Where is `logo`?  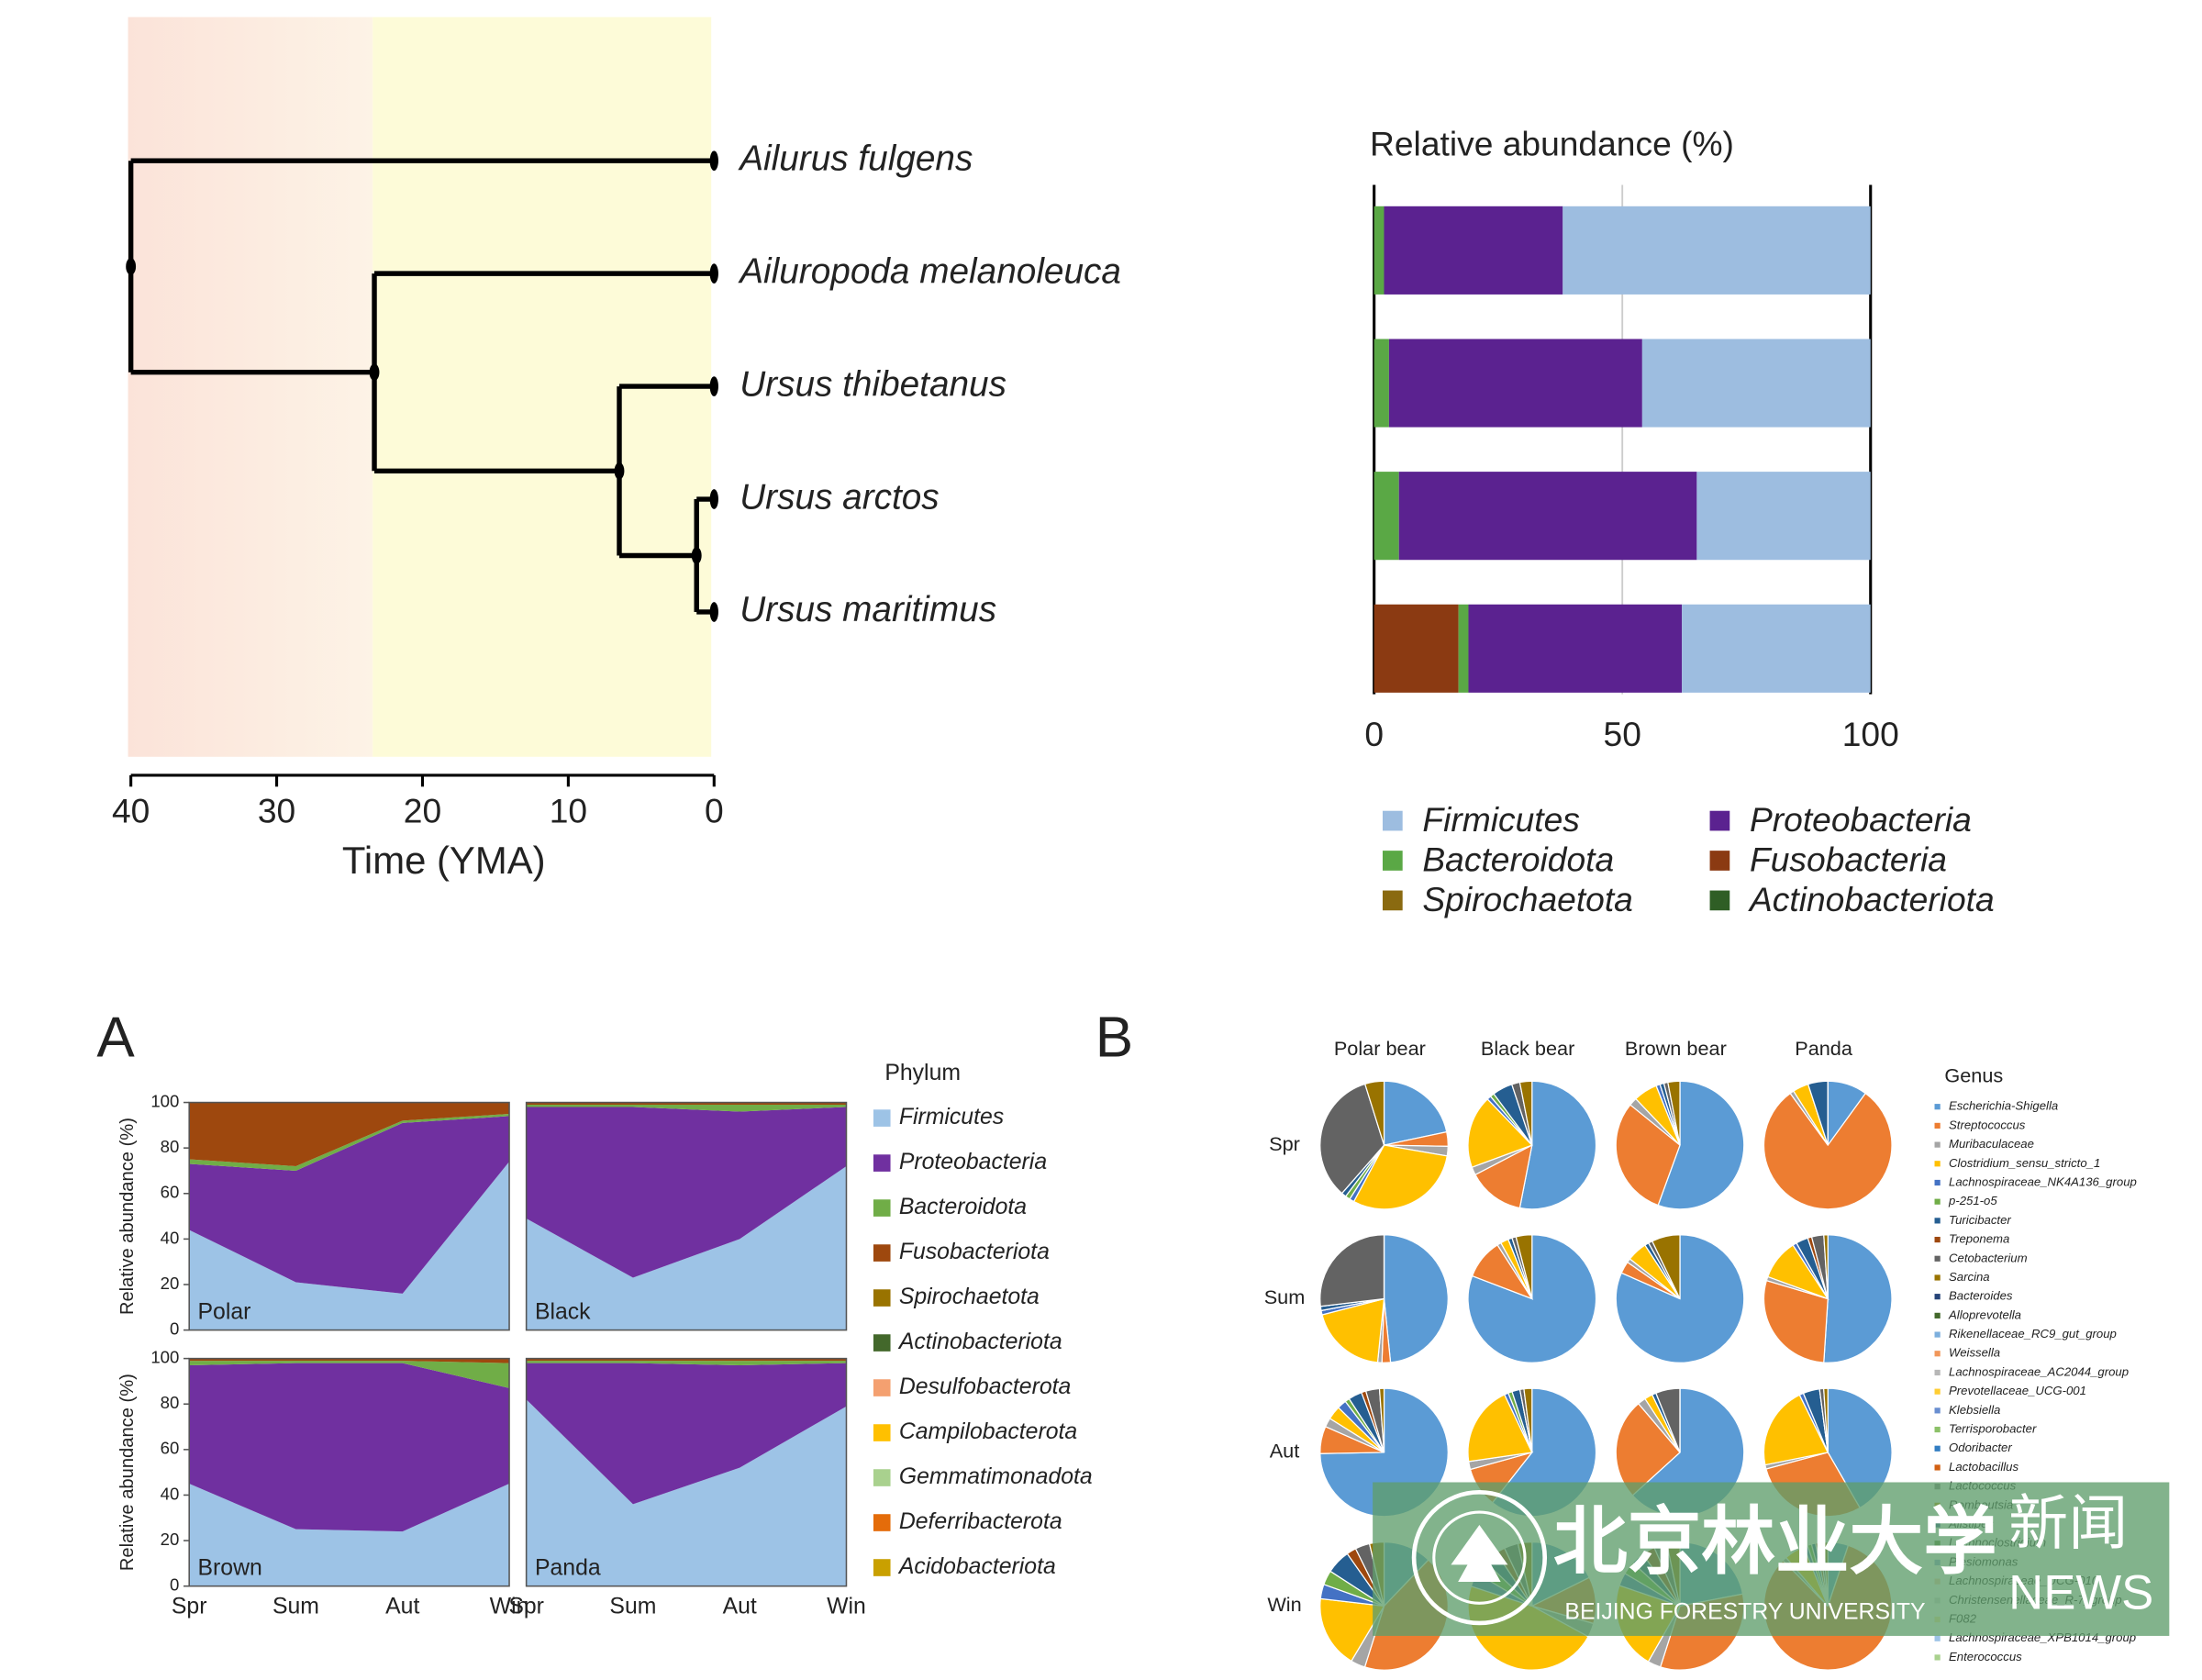
logo is located at coordinates (1479, 1558).